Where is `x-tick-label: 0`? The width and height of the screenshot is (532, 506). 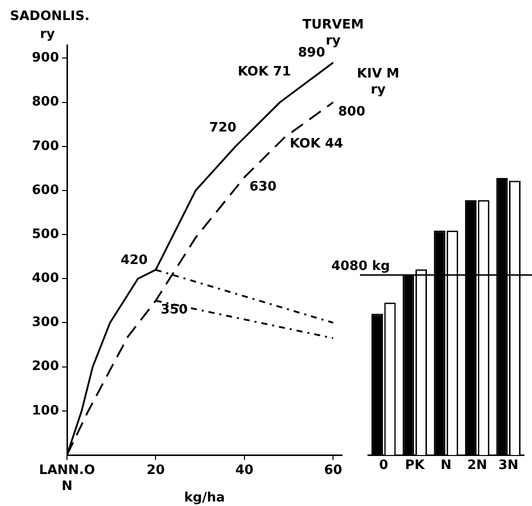 x-tick-label: 0 is located at coordinates (383, 466).